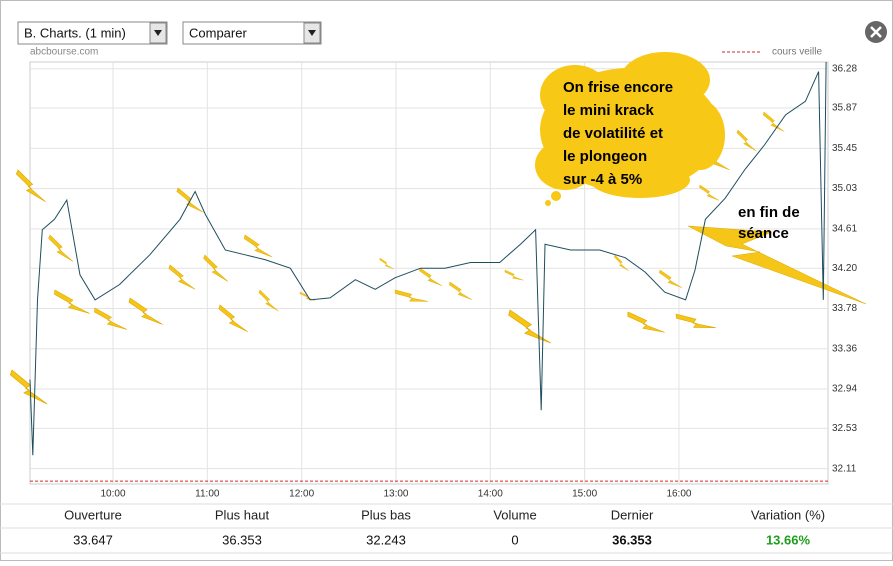 The height and width of the screenshot is (566, 893). Describe the element at coordinates (844, 188) in the screenshot. I see `y-tick-label: 35.03` at that location.